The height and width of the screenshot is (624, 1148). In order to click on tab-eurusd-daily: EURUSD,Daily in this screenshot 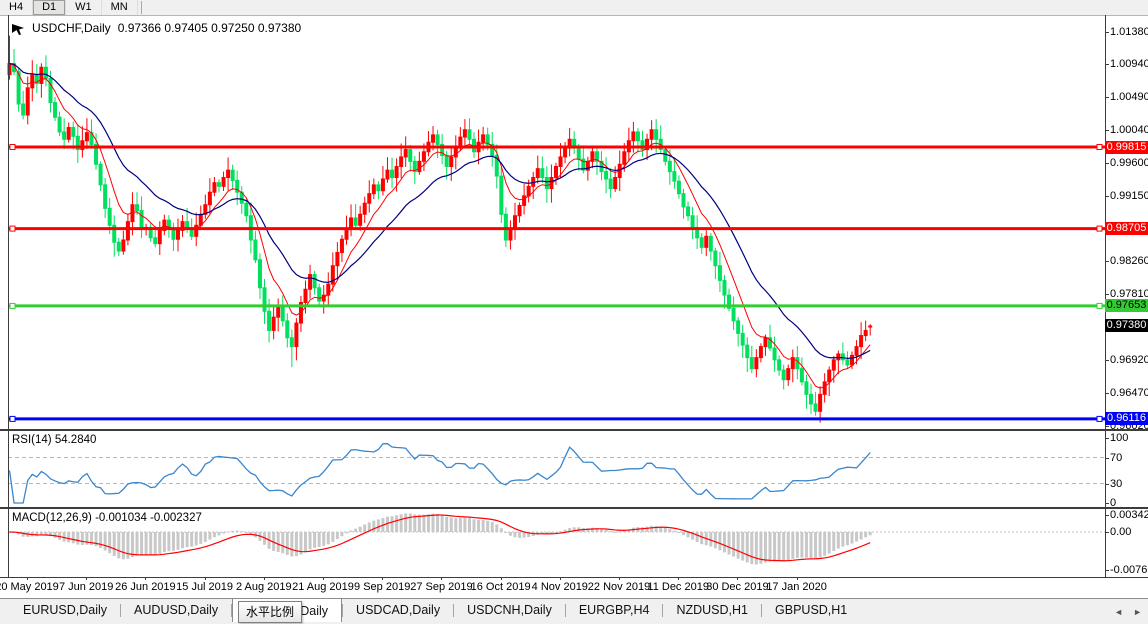, I will do `click(65, 610)`.